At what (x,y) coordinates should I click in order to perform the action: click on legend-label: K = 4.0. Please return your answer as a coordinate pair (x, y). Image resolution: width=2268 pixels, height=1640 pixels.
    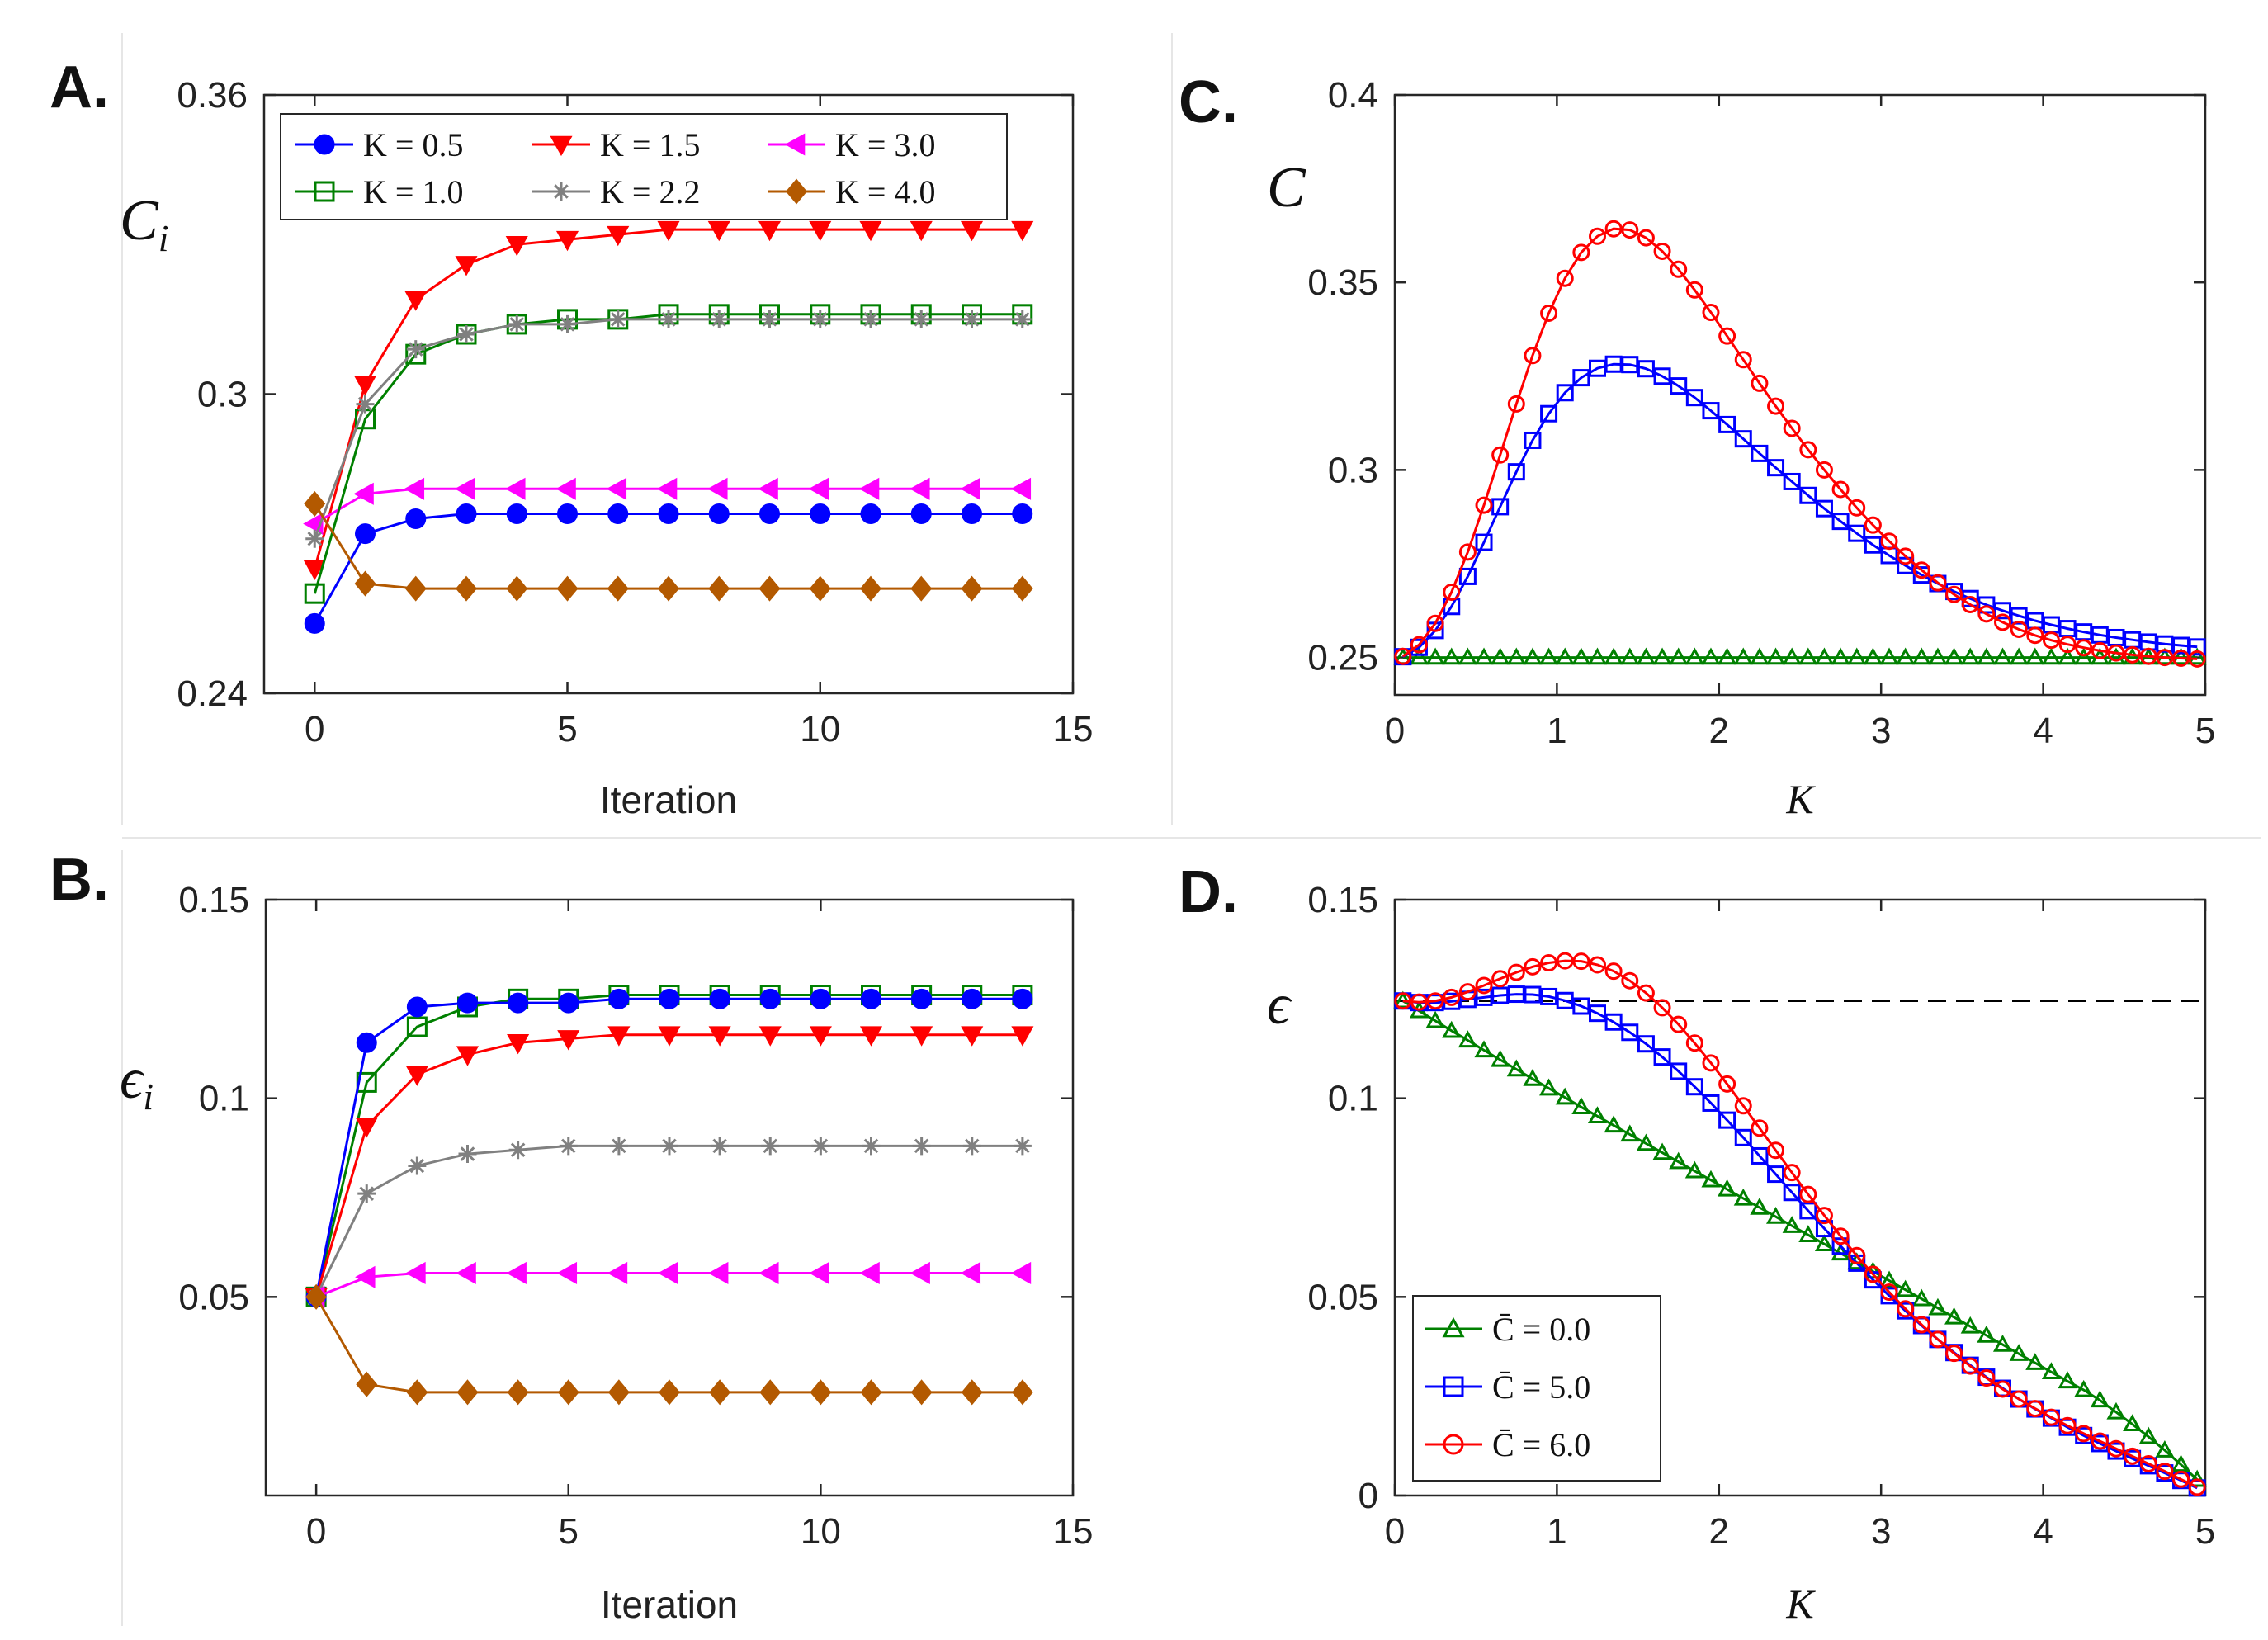
    Looking at the image, I should click on (885, 191).